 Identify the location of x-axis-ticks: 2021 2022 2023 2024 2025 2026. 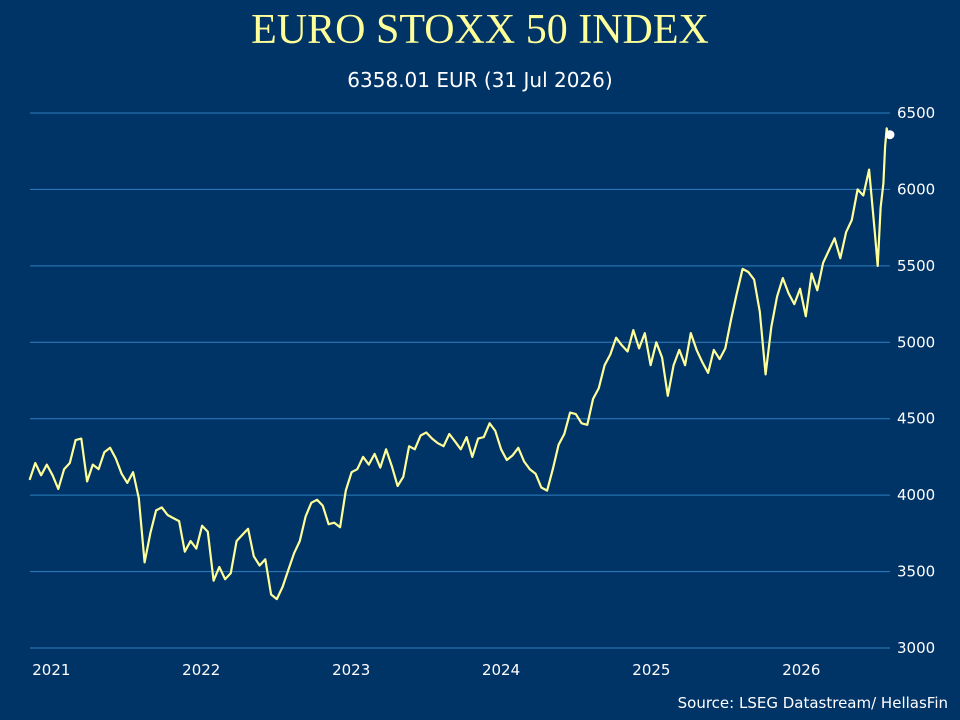
(426, 670).